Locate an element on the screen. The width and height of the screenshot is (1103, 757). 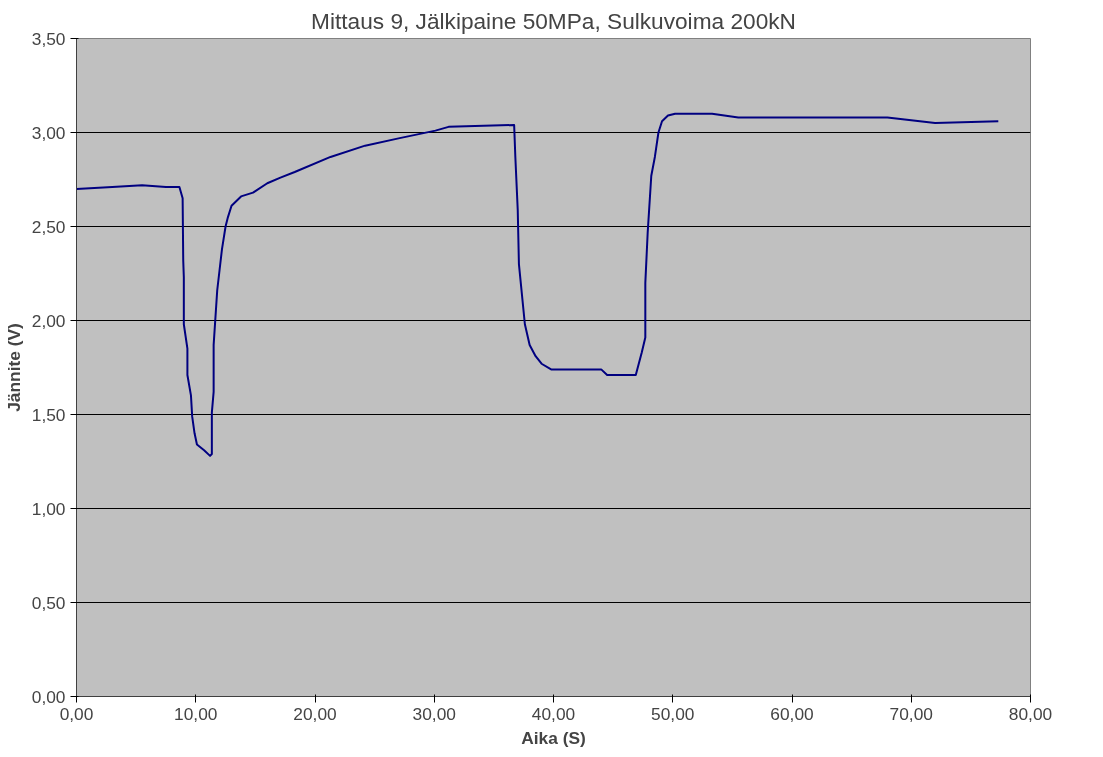
x-tick-label: 50,00 is located at coordinates (673, 713).